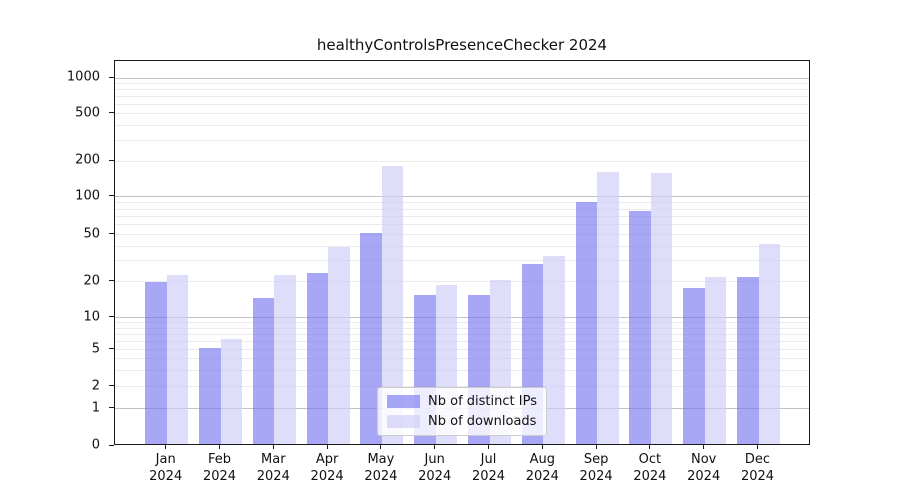 The image size is (900, 500). I want to click on bar-downloads-nov, so click(715, 360).